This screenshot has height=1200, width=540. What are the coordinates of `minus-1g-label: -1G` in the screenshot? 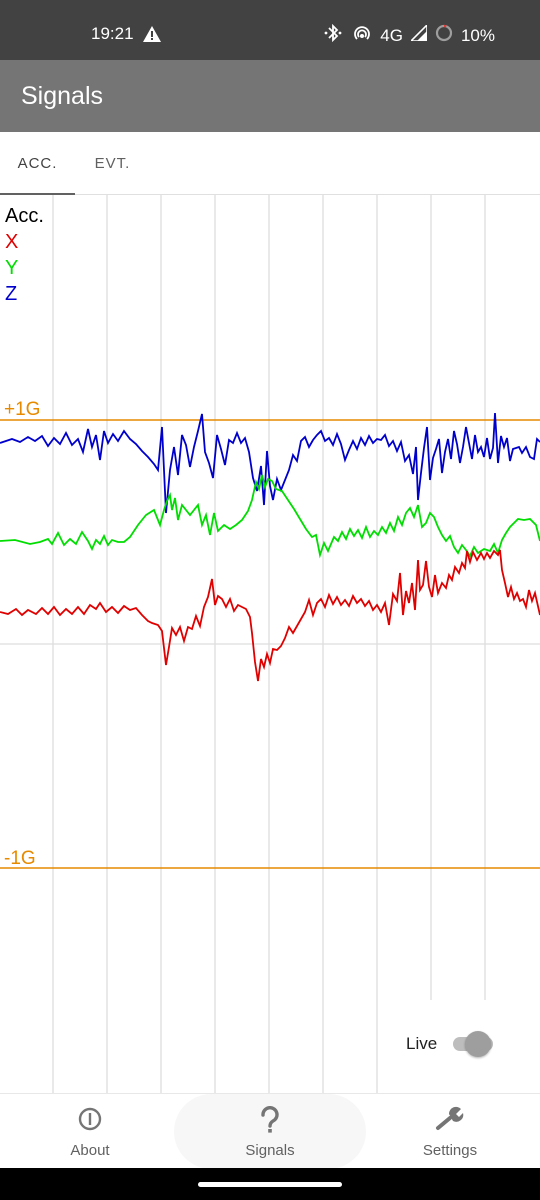 It's located at (20, 858).